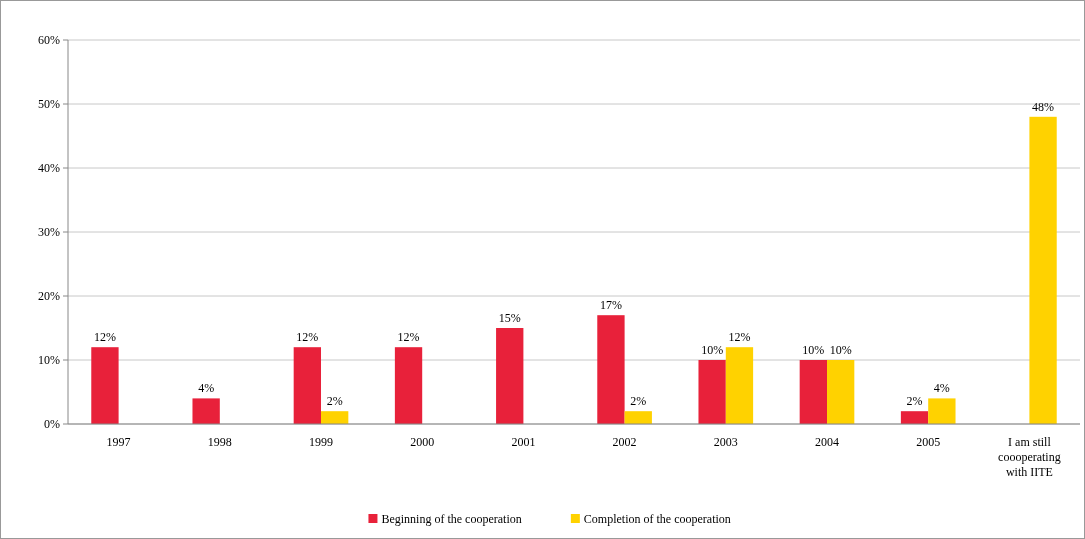 The image size is (1085, 539). I want to click on y-tick-label: 30%, so click(49, 232).